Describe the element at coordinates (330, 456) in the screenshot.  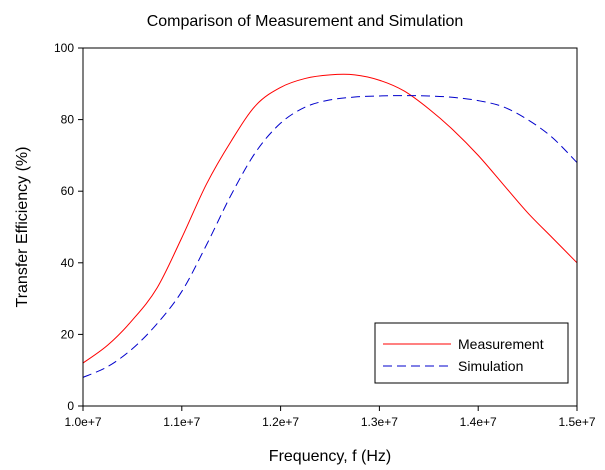
I see `x-axis-label: Frequency, f (Hz)` at that location.